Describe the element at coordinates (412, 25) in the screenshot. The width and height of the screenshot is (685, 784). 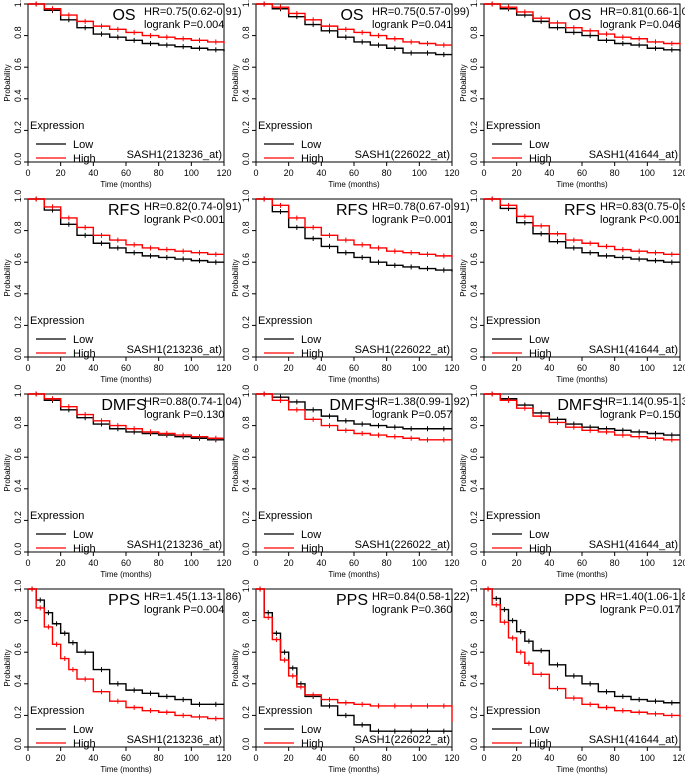
I see `logrank-p: logrank P=0.041` at that location.